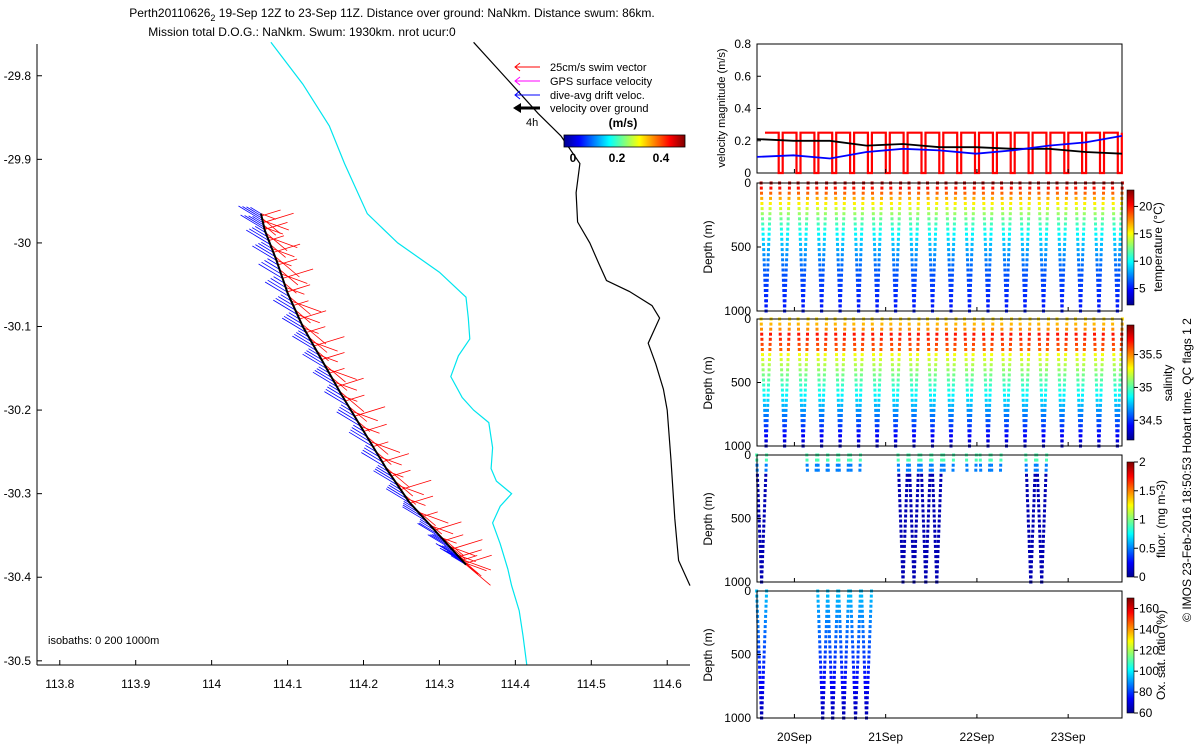  What do you see at coordinates (1142, 289) in the screenshot?
I see `colorbar-tick-label: 5` at bounding box center [1142, 289].